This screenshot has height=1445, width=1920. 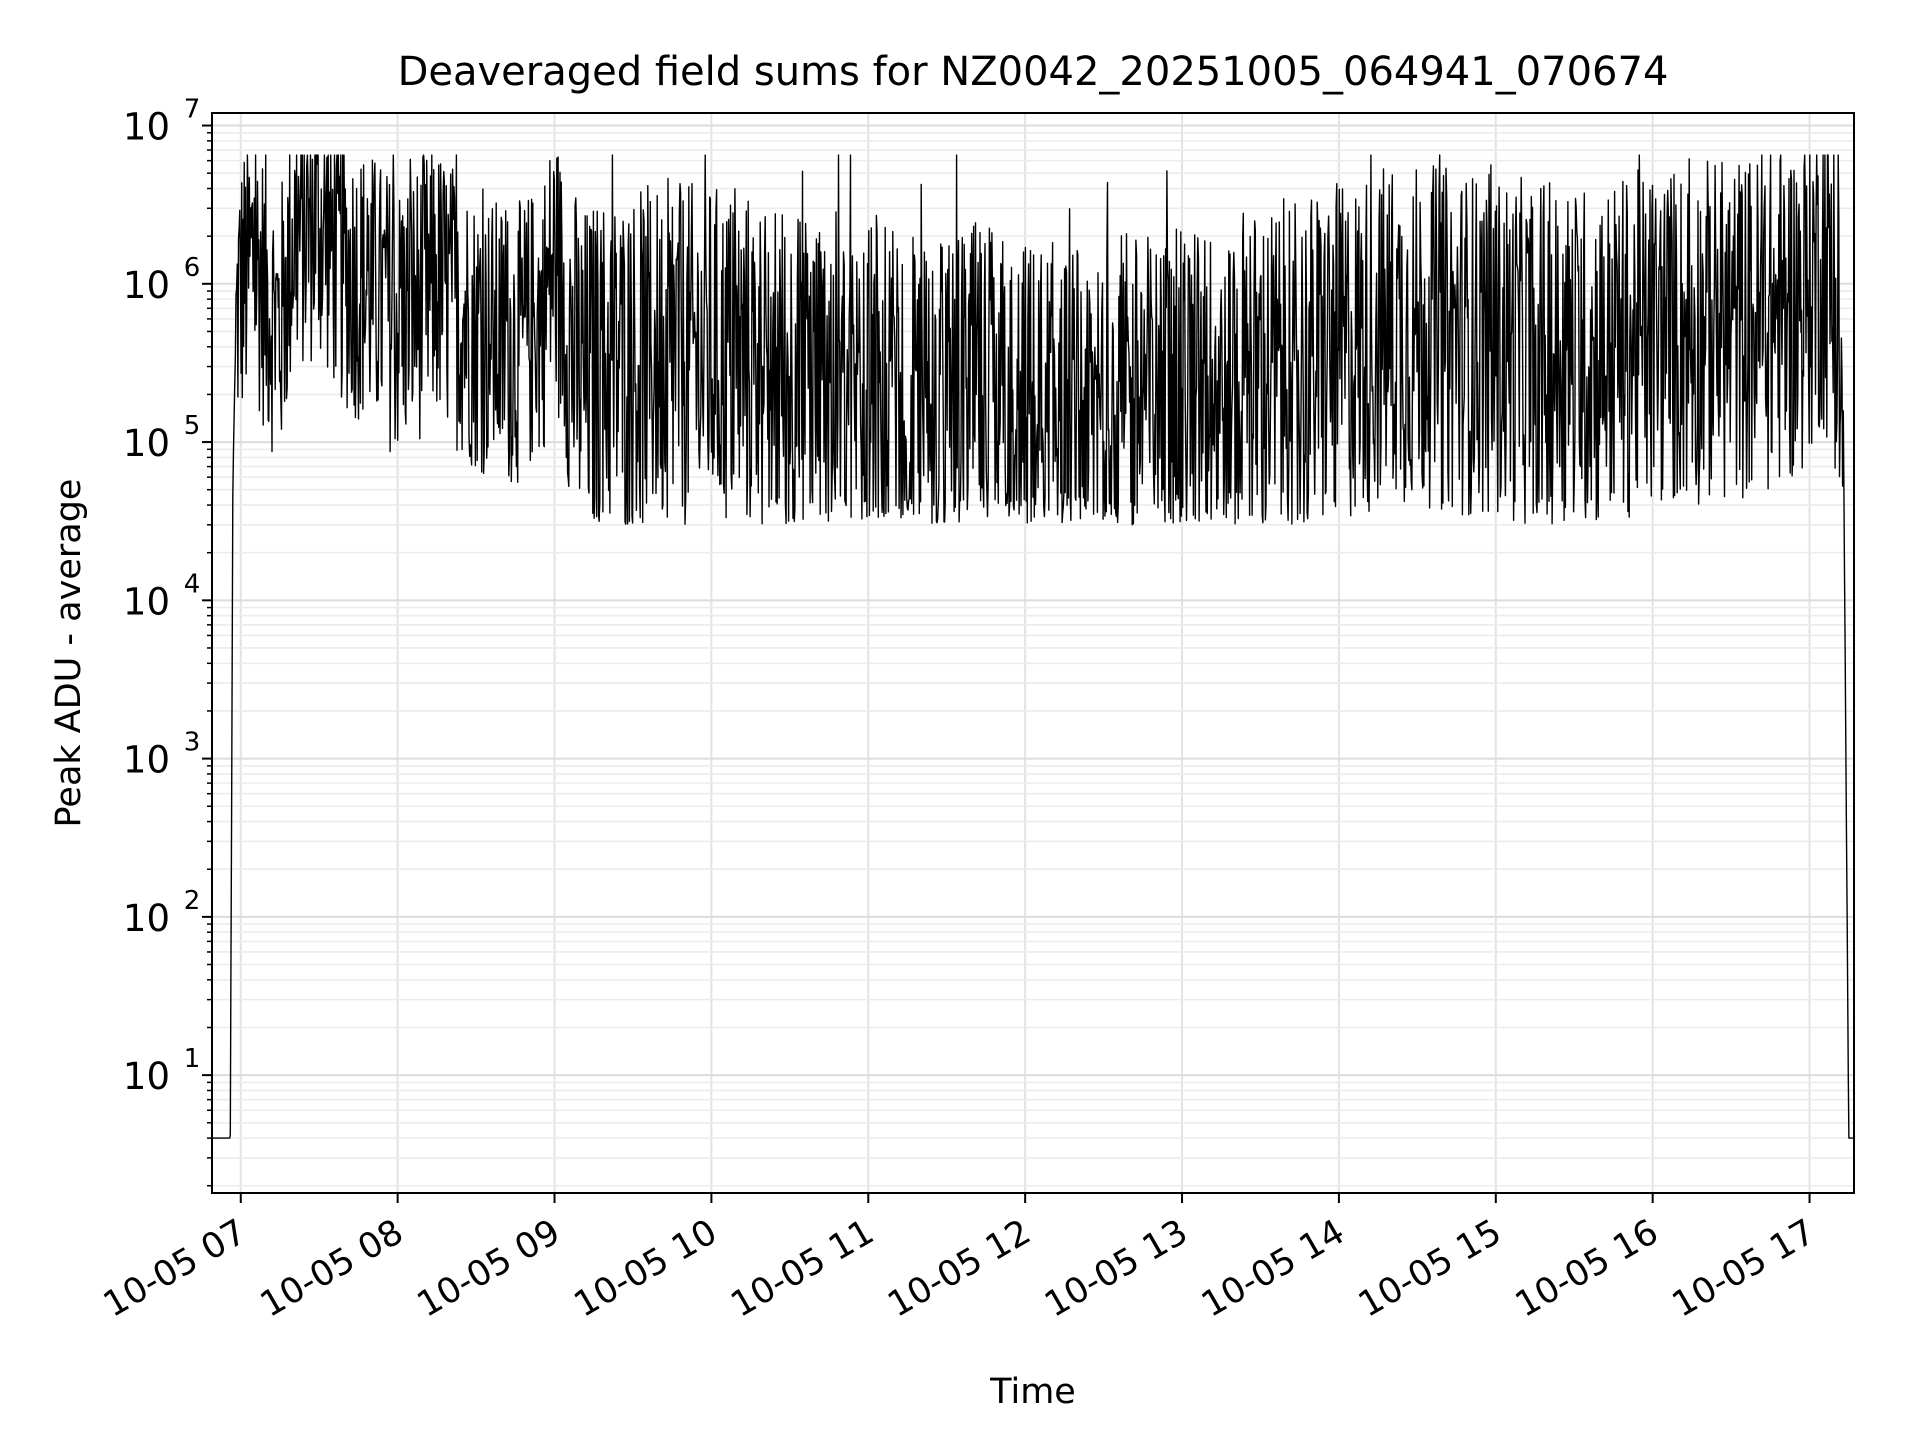 What do you see at coordinates (167, 641) in the screenshot?
I see `y-axis: 10 1 10 2 10 3 10 4 10 5 10 6 10 7` at bounding box center [167, 641].